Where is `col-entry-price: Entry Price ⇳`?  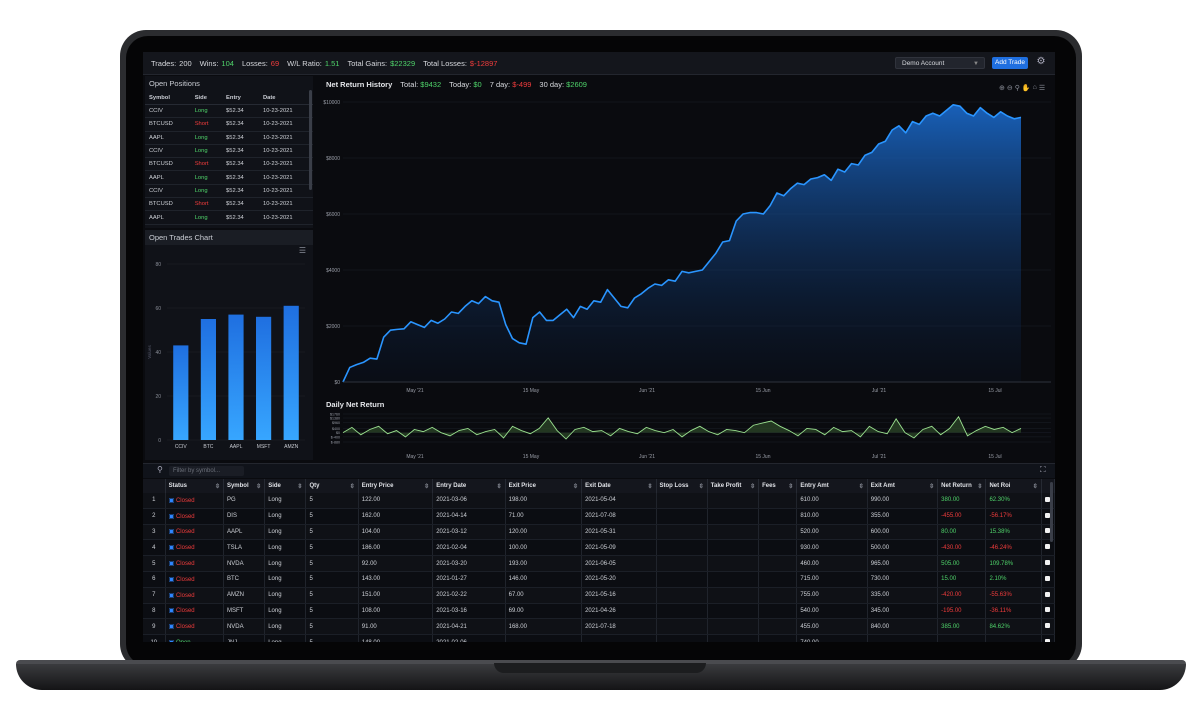
col-entry-price: Entry Price ⇳ is located at coordinates (396, 486).